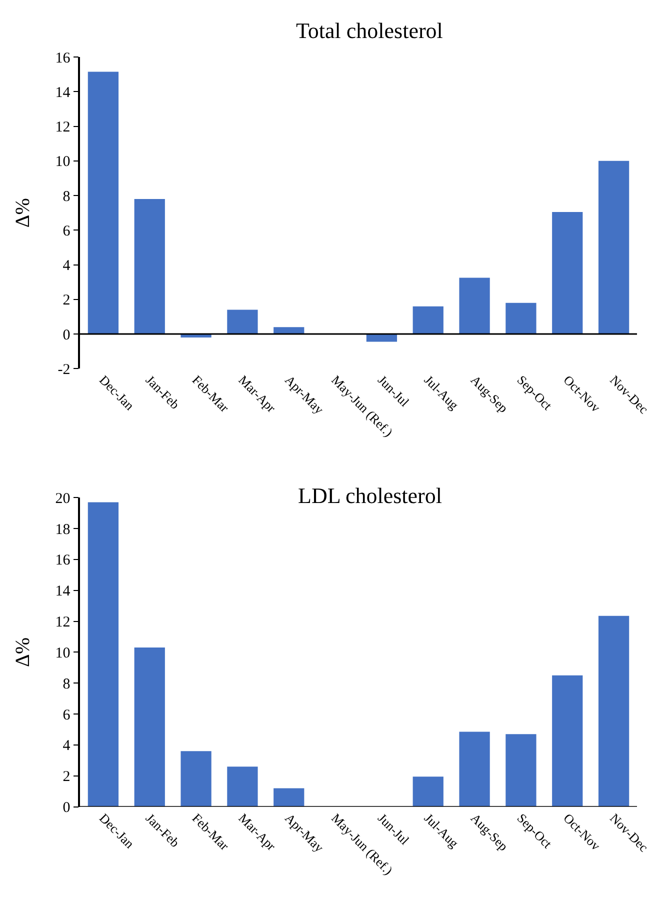  I want to click on y-tick-label: 20, so click(62, 498).